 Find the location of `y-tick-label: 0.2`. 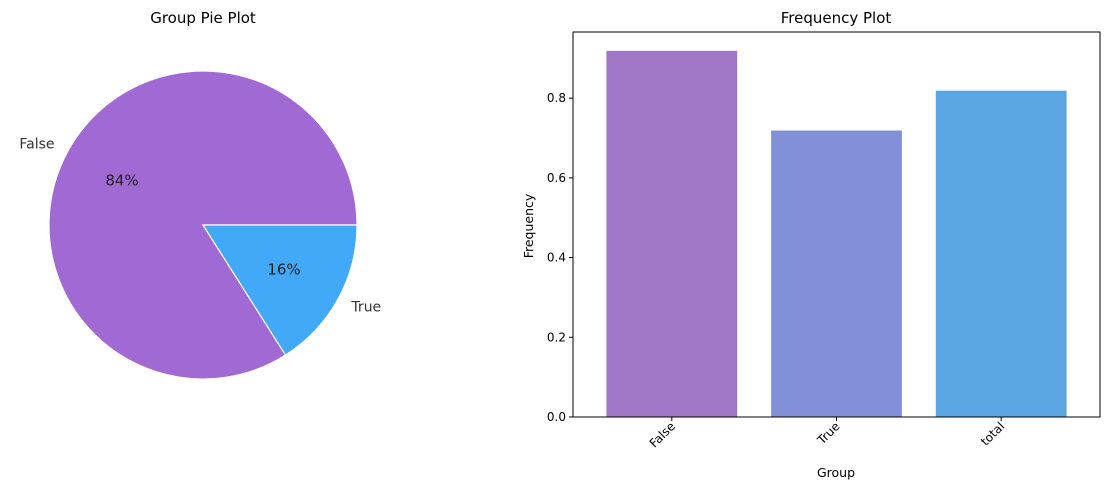

y-tick-label: 0.2 is located at coordinates (556, 337).